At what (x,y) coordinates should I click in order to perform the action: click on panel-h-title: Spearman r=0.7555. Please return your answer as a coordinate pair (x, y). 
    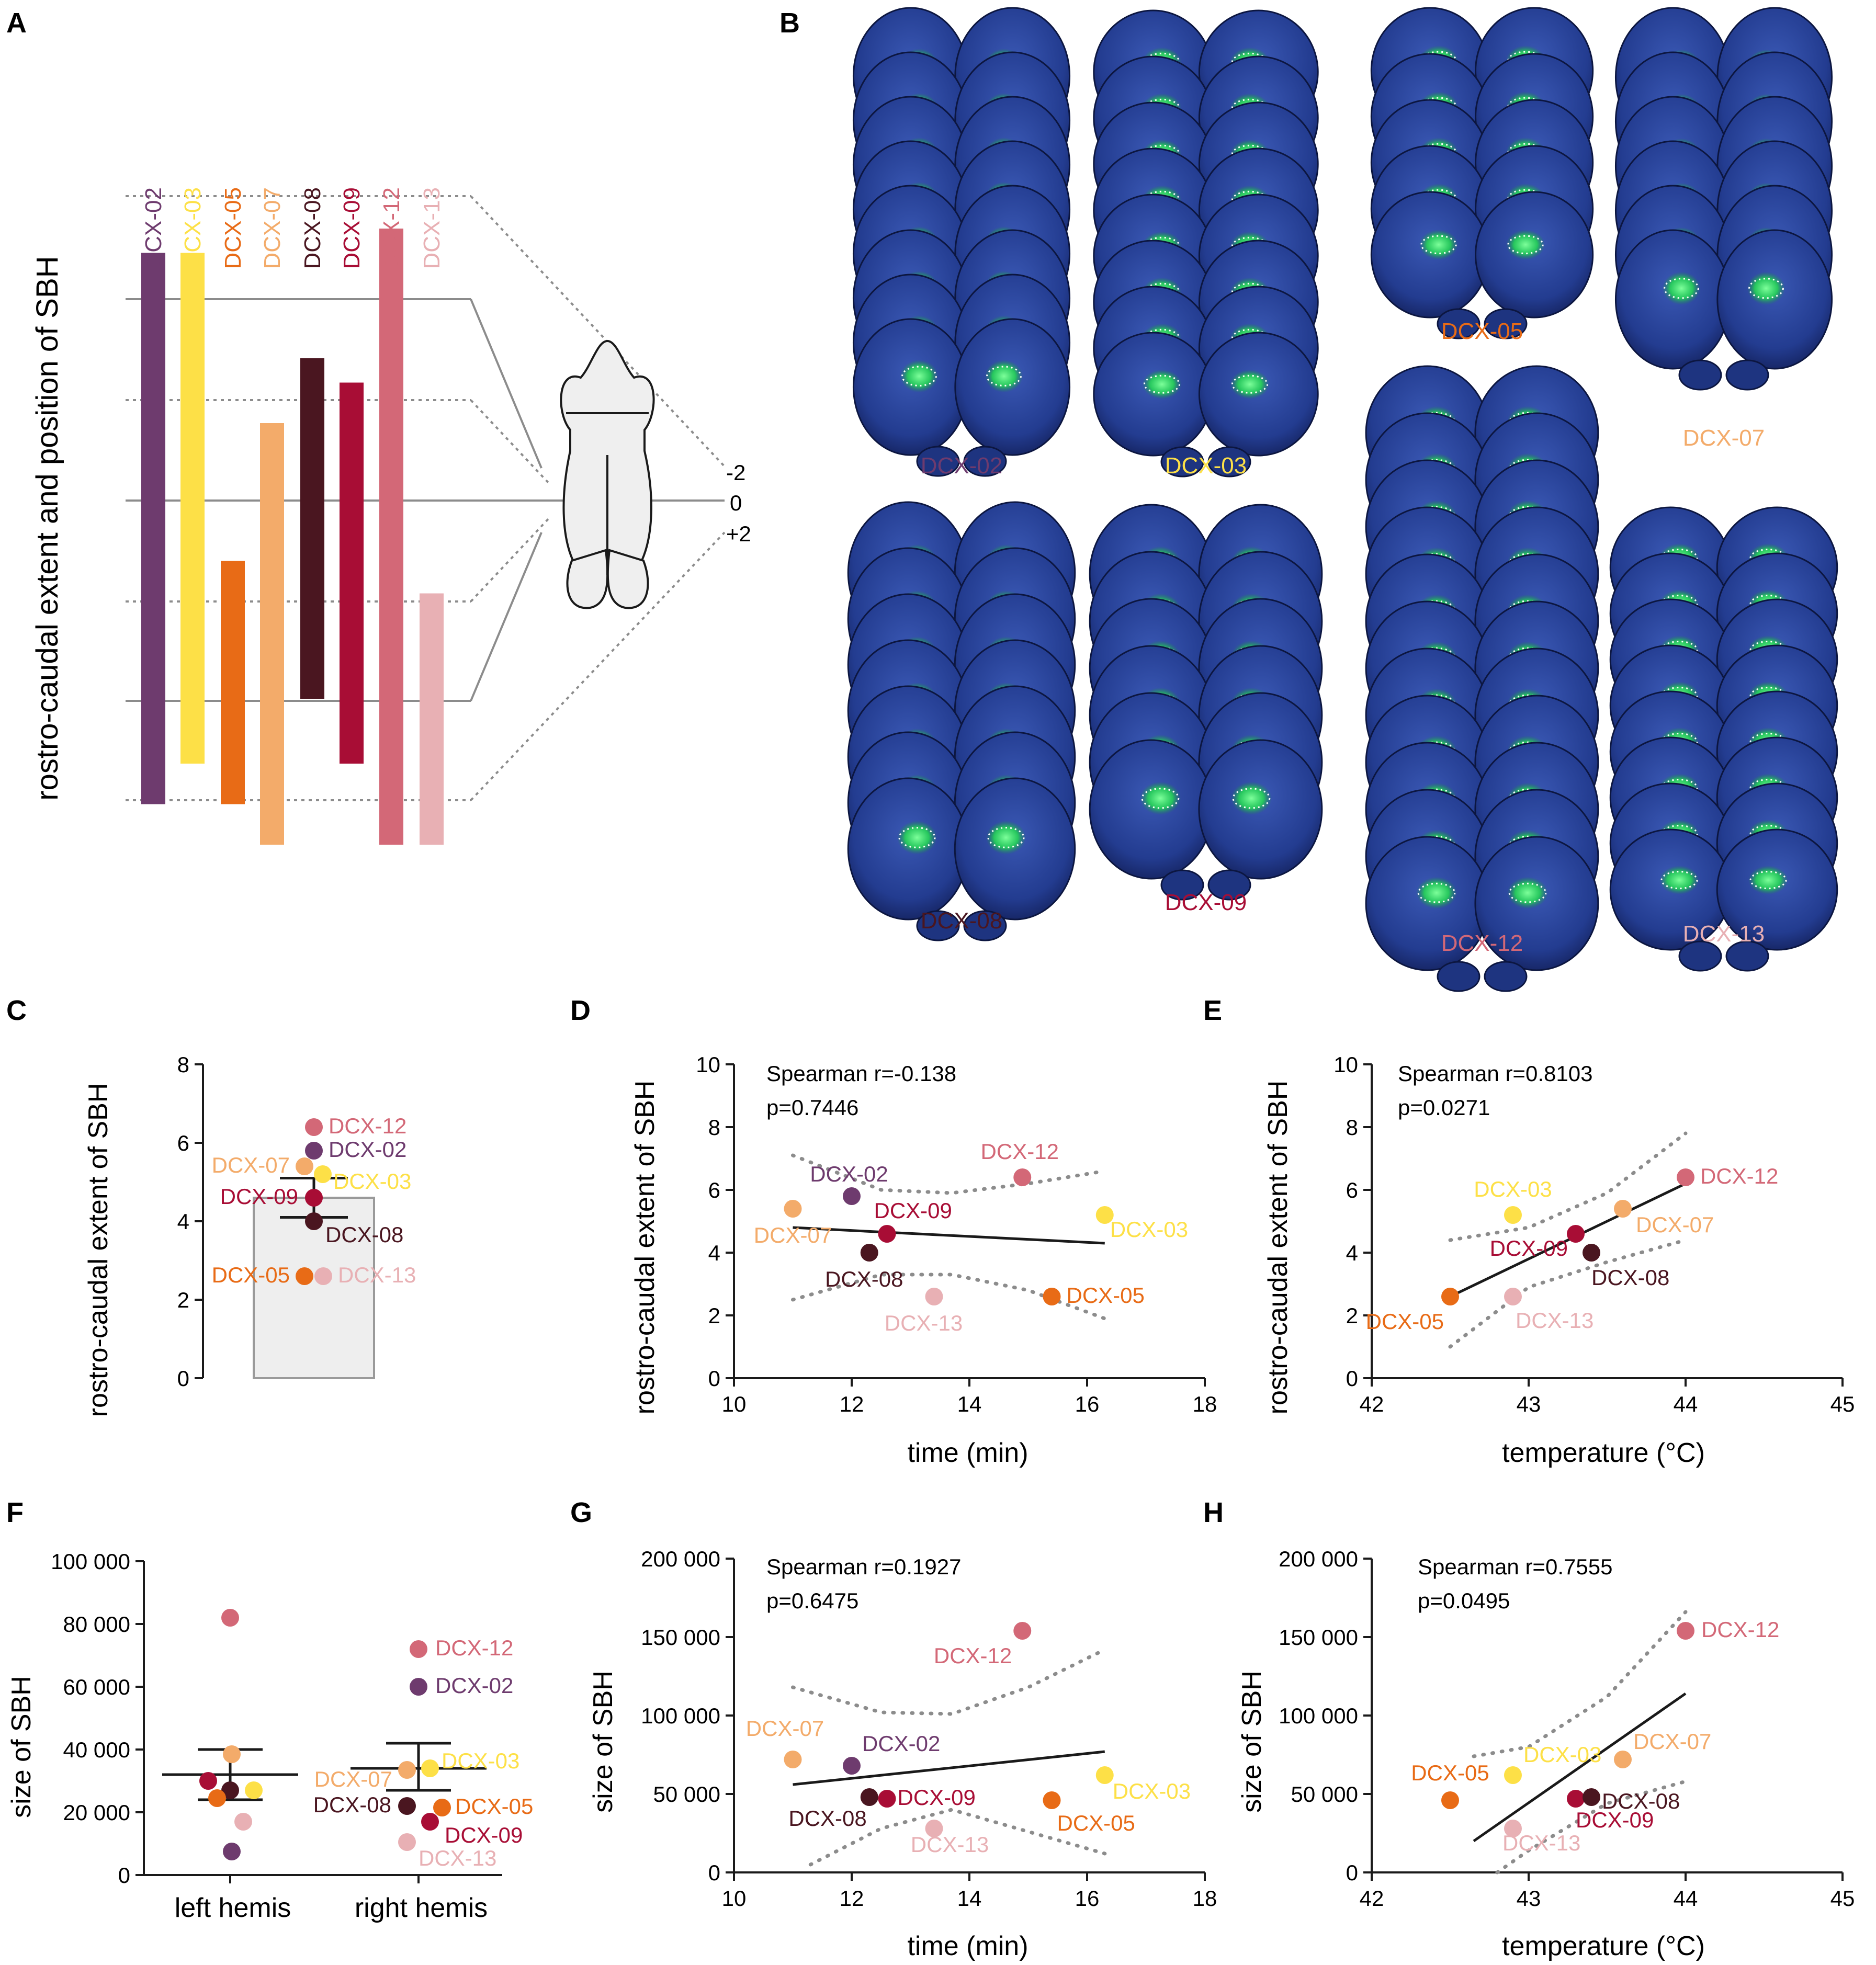
    Looking at the image, I should click on (1515, 1566).